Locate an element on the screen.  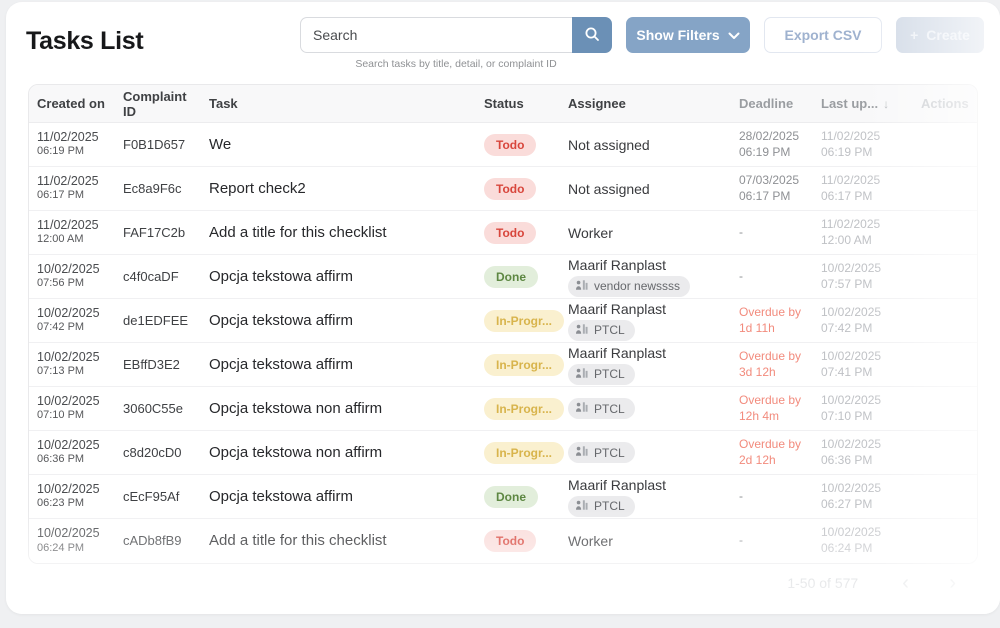
last-updated-cell: 10/02/2025 07:42 PM is located at coordinates (871, 320).